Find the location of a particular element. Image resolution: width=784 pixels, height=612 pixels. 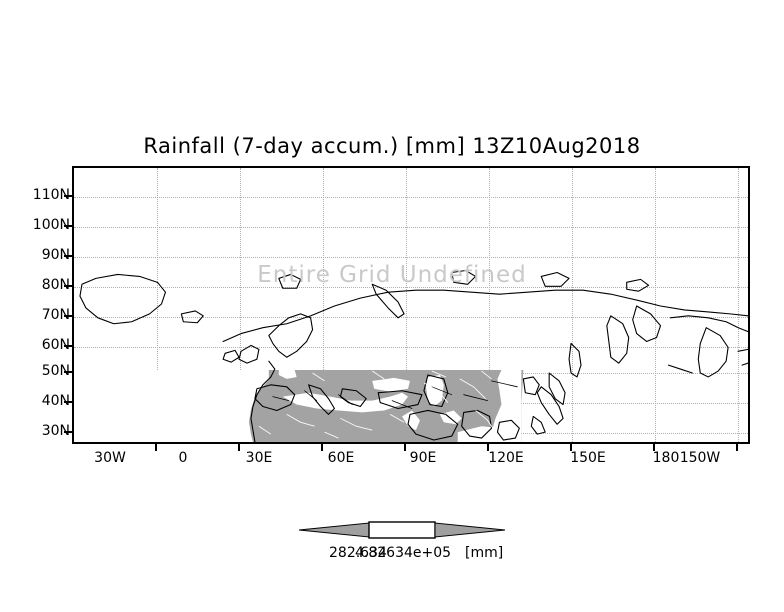

colorbar: 282.634 4.82634e+05 [mm] is located at coordinates (402, 539).